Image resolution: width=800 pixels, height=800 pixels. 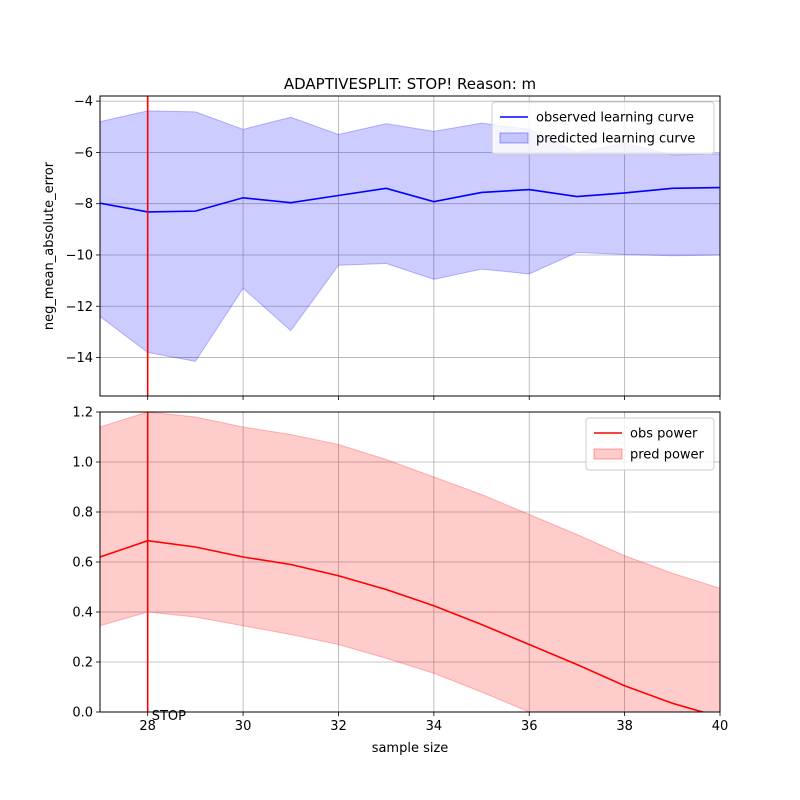 I want to click on y-tick-label: 1.2, so click(x=82, y=413).